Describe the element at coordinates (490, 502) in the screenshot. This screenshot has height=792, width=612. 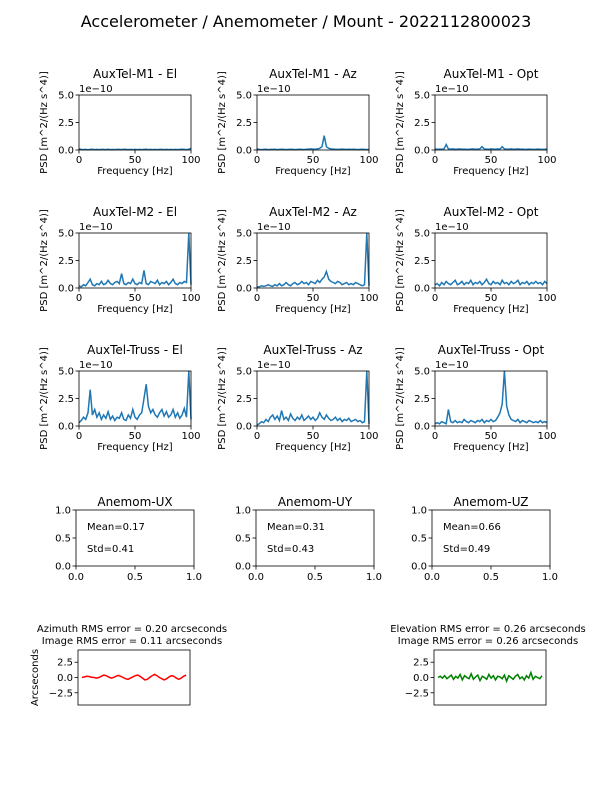
I see `panel-title: Anemom-UZ` at that location.